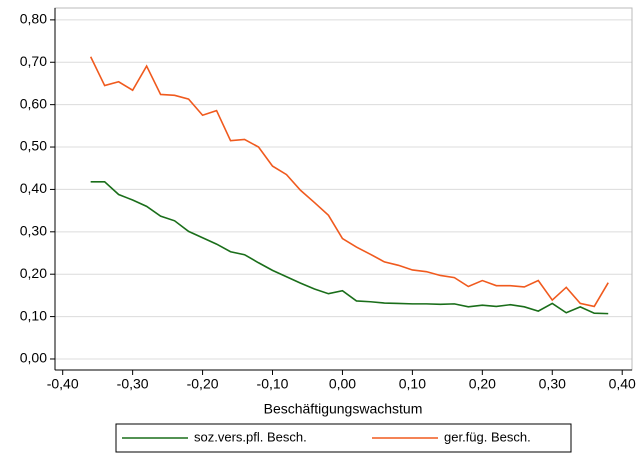 Image resolution: width=641 pixels, height=456 pixels. What do you see at coordinates (33, 146) in the screenshot?
I see `y-tick-label: 0,50` at bounding box center [33, 146].